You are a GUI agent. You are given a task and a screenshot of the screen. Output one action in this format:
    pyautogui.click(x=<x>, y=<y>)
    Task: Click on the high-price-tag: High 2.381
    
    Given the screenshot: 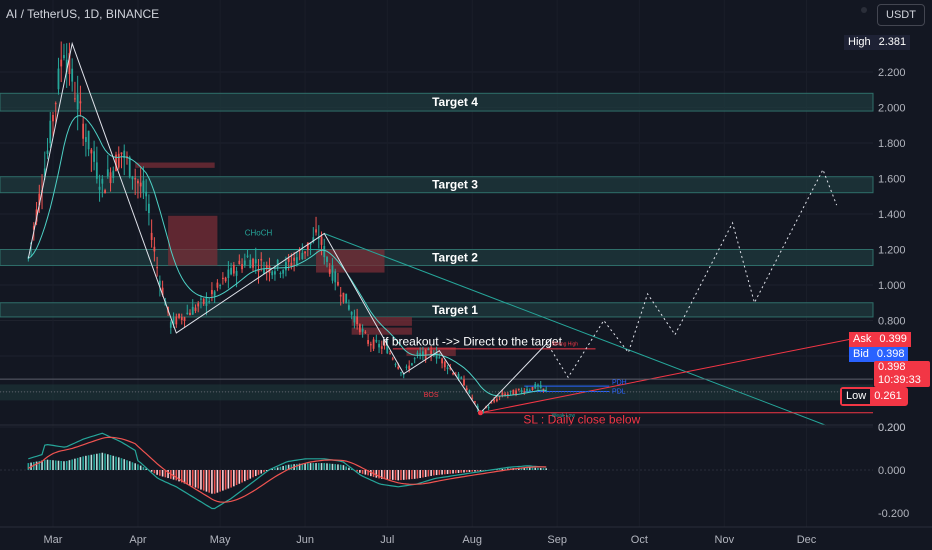 What is the action you would take?
    pyautogui.click(x=877, y=42)
    